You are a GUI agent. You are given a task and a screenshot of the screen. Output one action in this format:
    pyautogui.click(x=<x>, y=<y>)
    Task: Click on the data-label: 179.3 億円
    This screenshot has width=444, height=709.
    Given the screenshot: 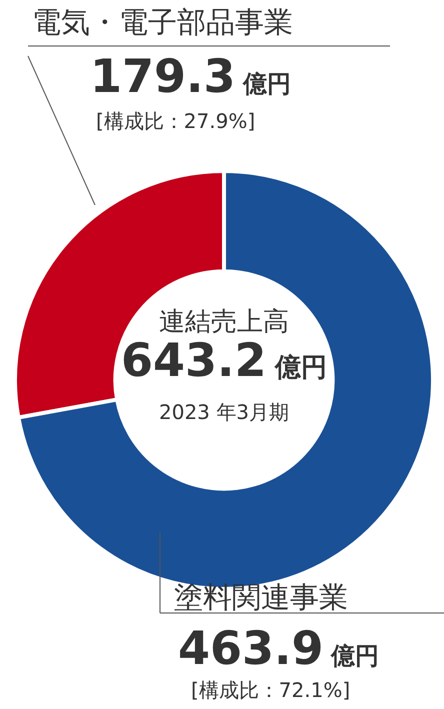 What is the action you would take?
    pyautogui.click(x=191, y=76)
    